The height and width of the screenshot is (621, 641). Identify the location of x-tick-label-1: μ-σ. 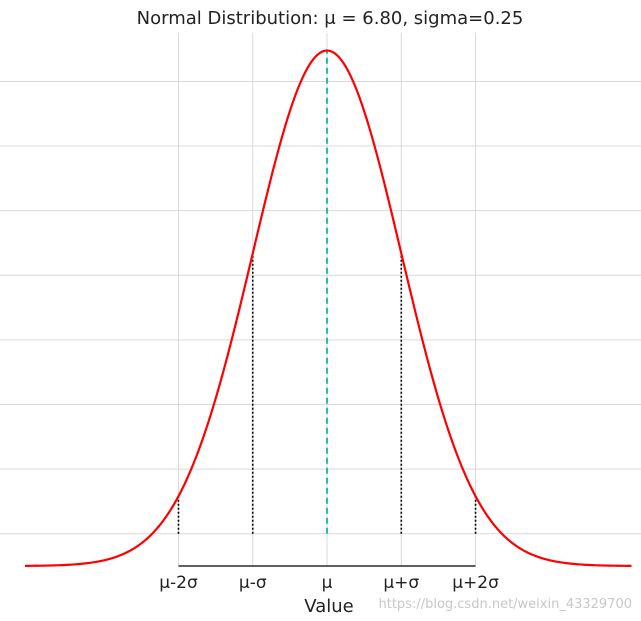
(253, 583).